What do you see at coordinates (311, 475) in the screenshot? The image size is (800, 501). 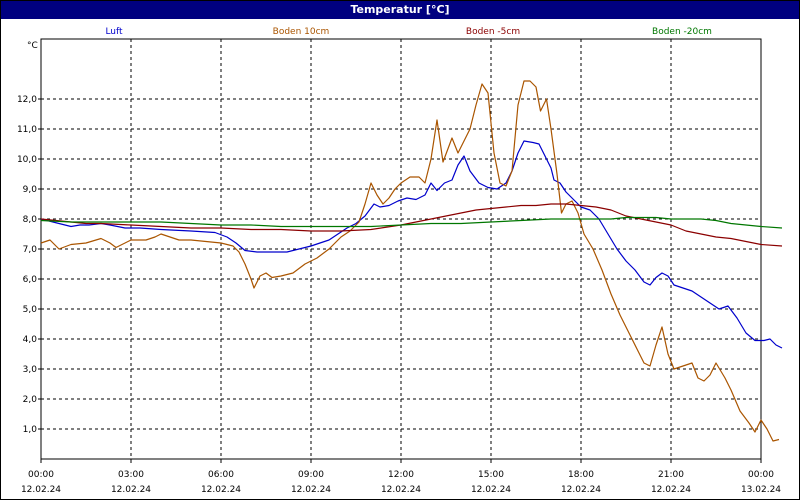 I see `x-tick-time-label: 09:00` at bounding box center [311, 475].